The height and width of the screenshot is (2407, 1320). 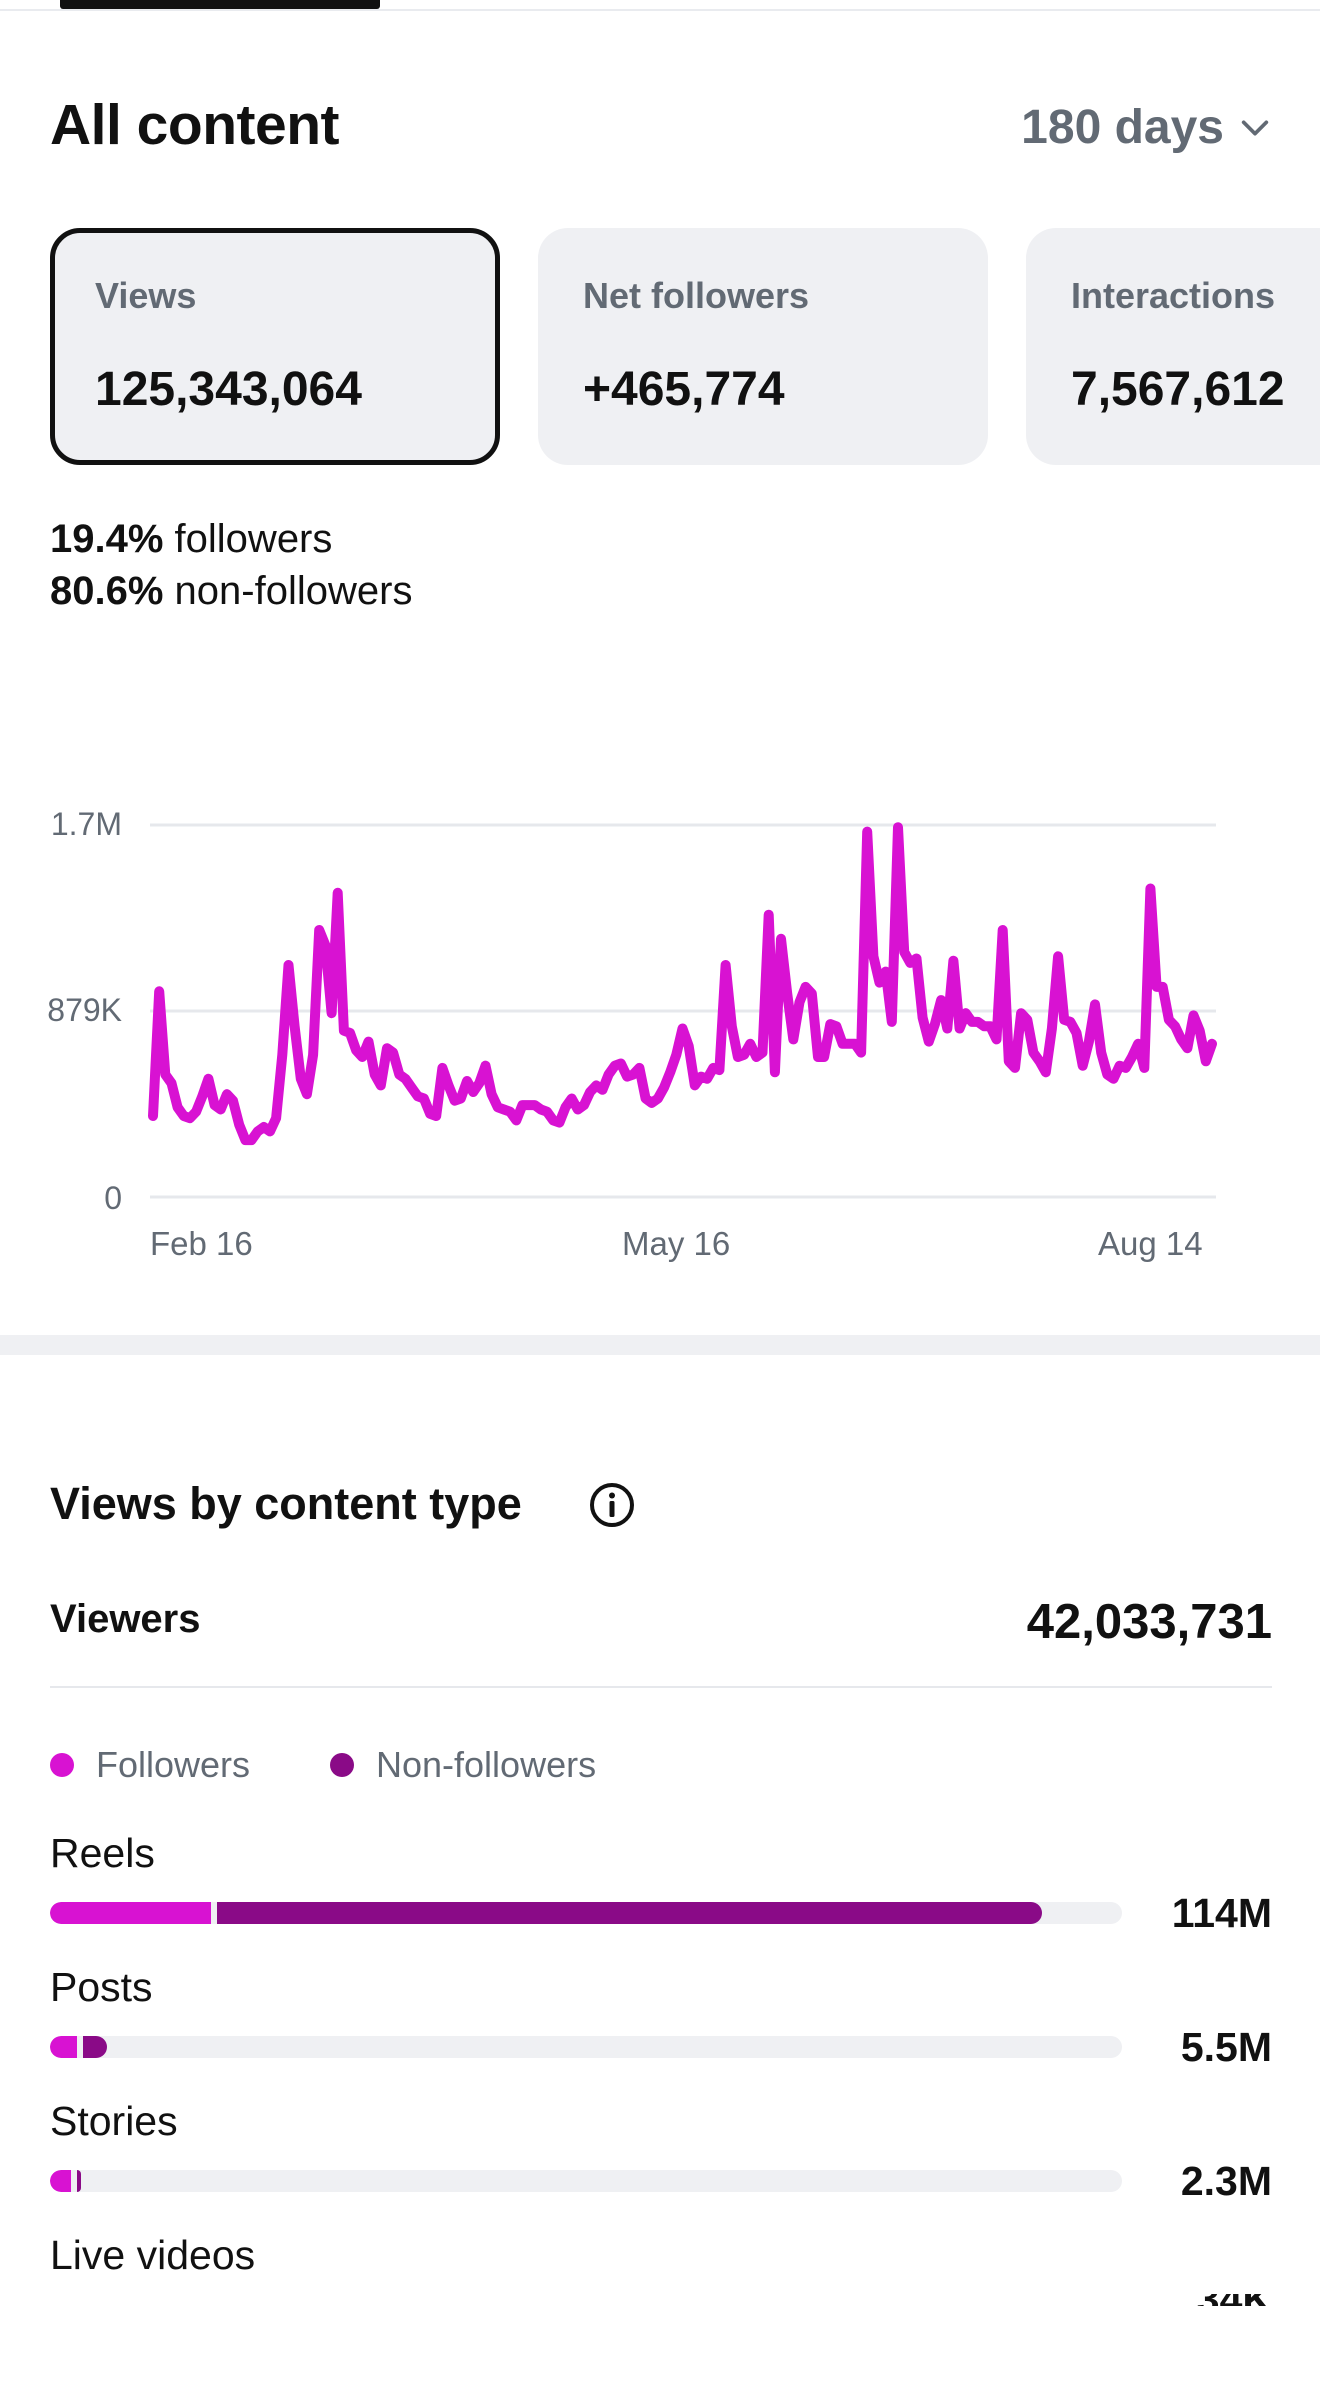 What do you see at coordinates (682, 984) in the screenshot?
I see `views-series-line` at bounding box center [682, 984].